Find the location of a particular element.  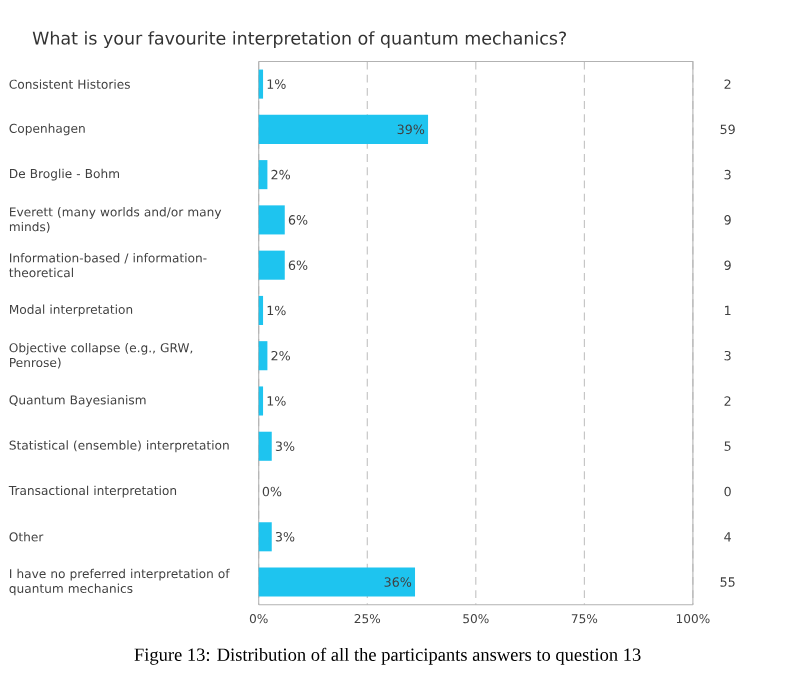

chart-title: What is your favourite interpretation of quantum mechanics? is located at coordinates (299, 40).